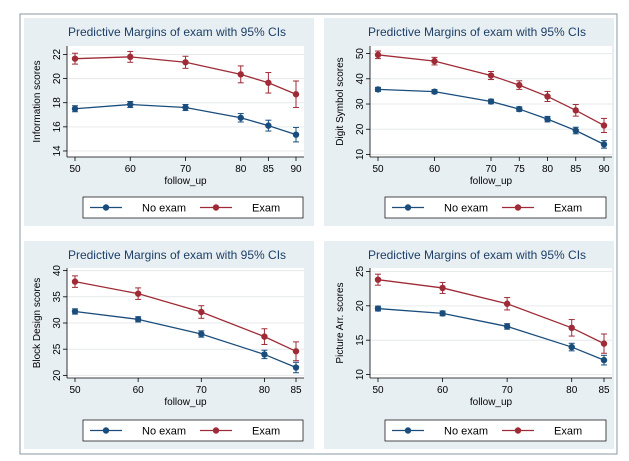 This screenshot has height=461, width=629. Describe the element at coordinates (57, 151) in the screenshot. I see `y-tick-label: 14` at that location.